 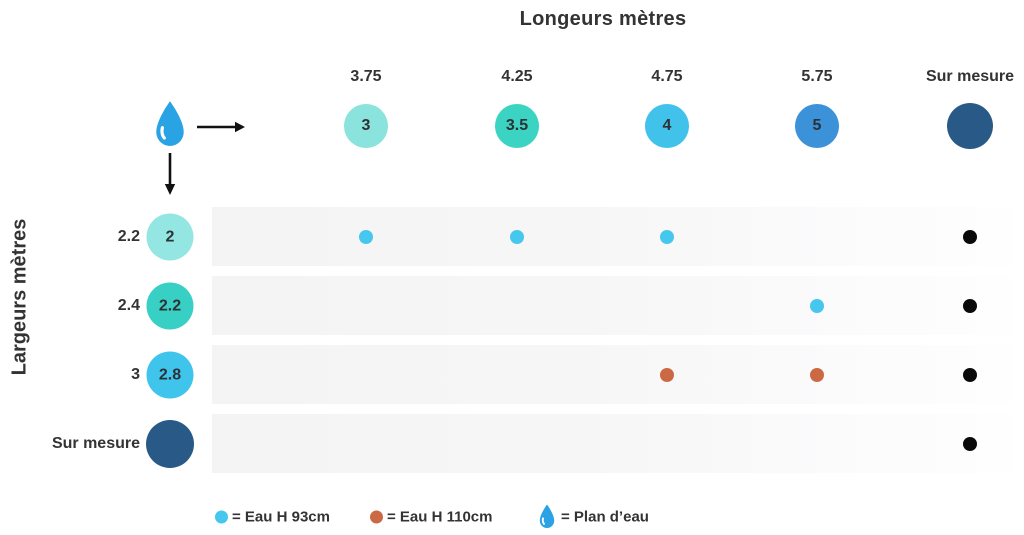 I want to click on column-header: 4.75, so click(x=667, y=76).